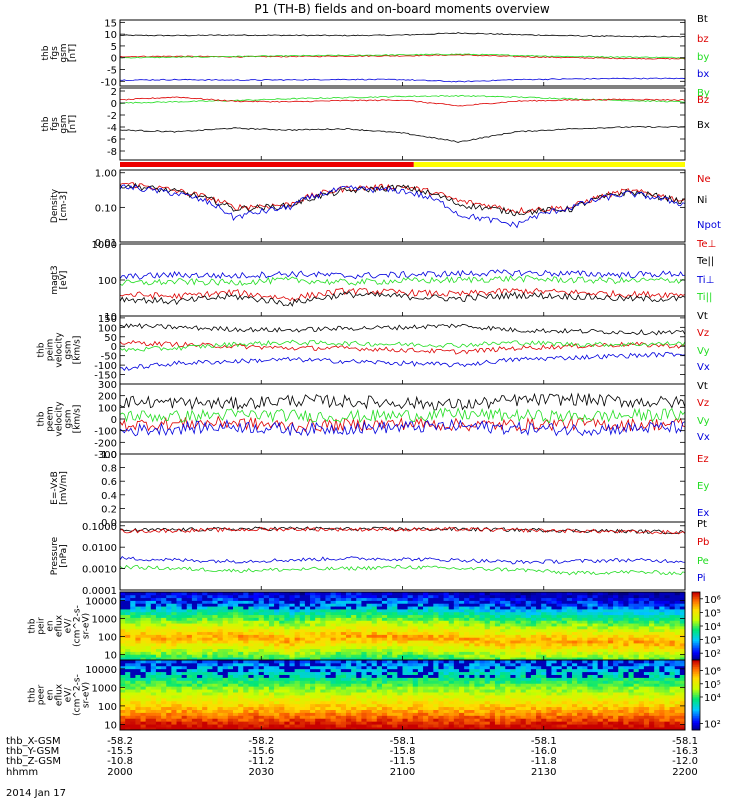  I want to click on series-line-red, so click(402, 530).